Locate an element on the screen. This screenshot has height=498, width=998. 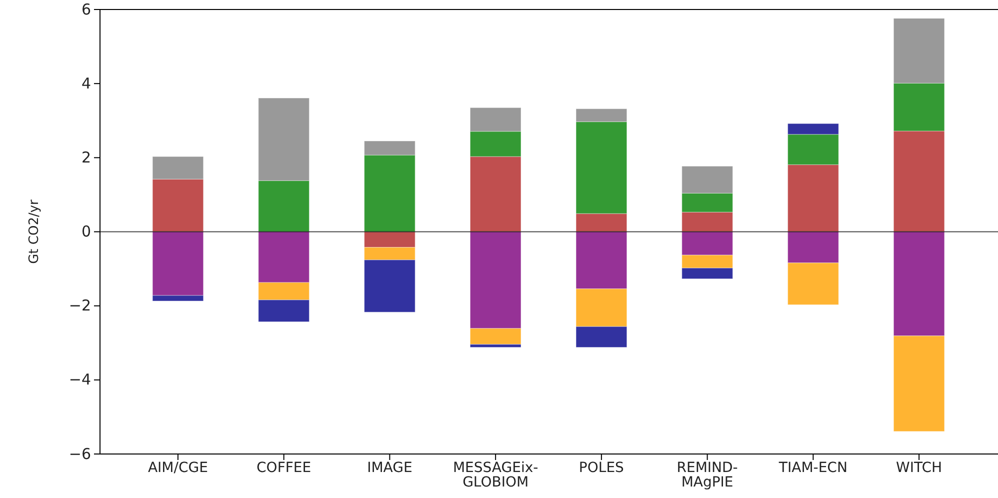
x-tick-label: MESSAGEix- GLOBIOM is located at coordinates (495, 475).